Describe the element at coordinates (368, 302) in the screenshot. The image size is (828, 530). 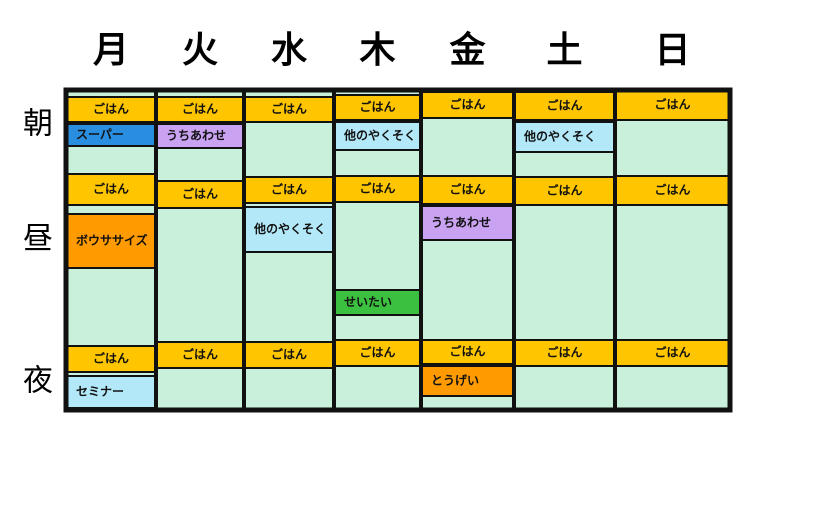
I see `event-label: せいたい` at that location.